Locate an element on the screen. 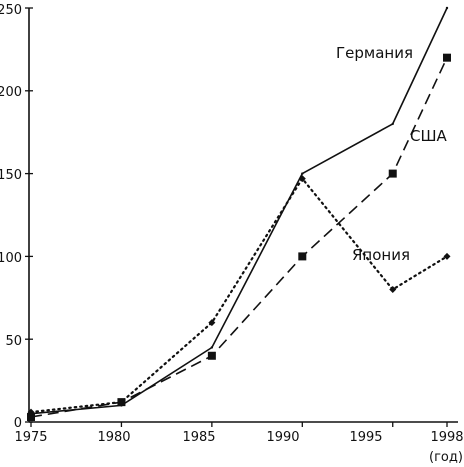 Image resolution: width=464 pixels, height=467 pixels. x-tick-label: 1985 is located at coordinates (198, 437).